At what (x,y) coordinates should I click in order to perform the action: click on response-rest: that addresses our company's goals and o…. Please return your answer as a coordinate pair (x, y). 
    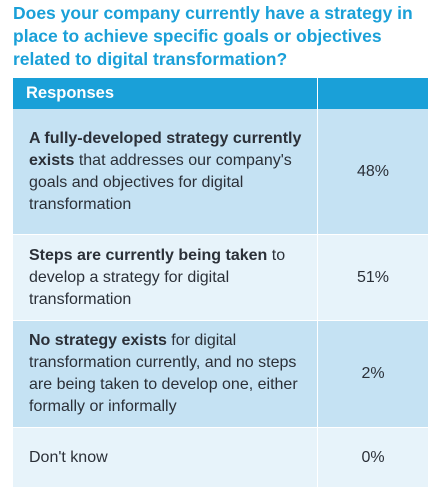
    Looking at the image, I should click on (160, 182).